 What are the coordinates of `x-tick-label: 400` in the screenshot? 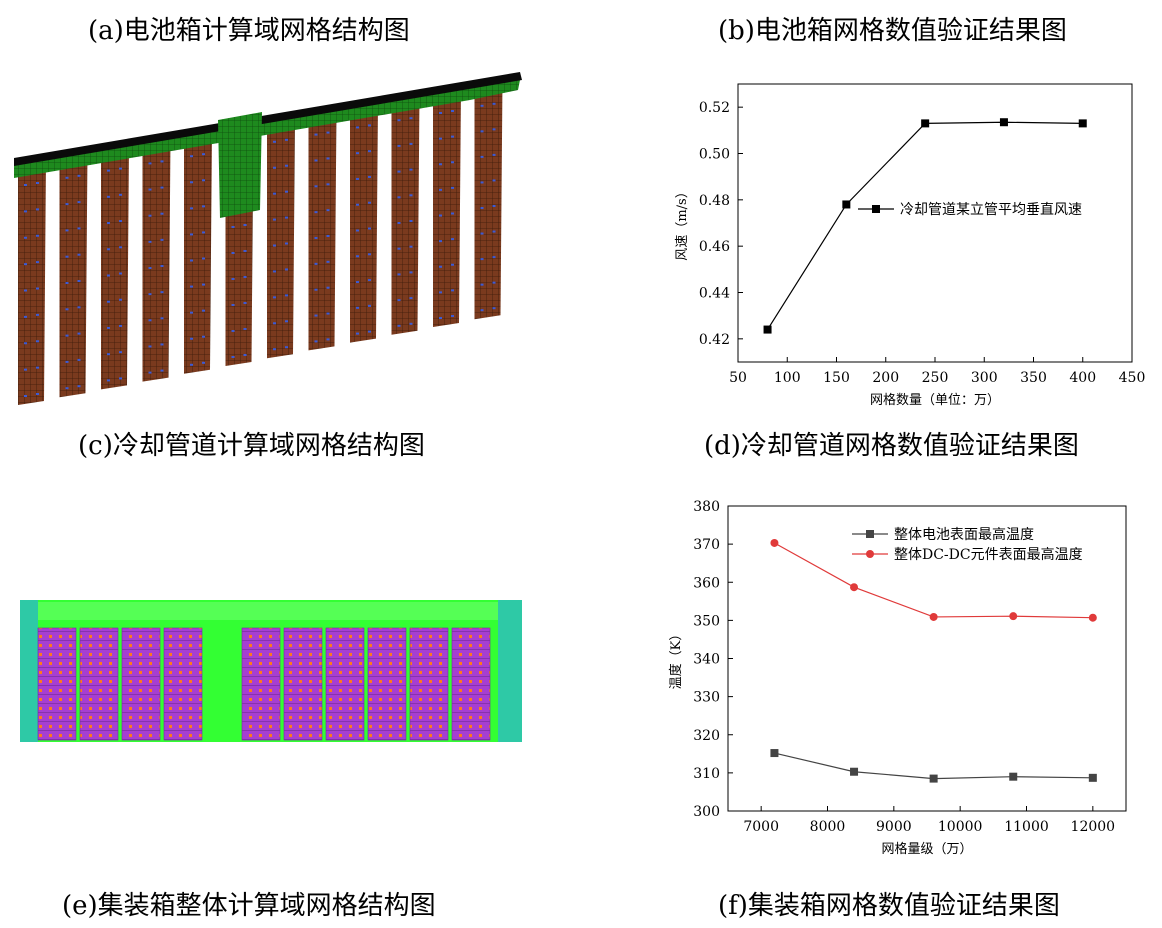 It's located at (1082, 378).